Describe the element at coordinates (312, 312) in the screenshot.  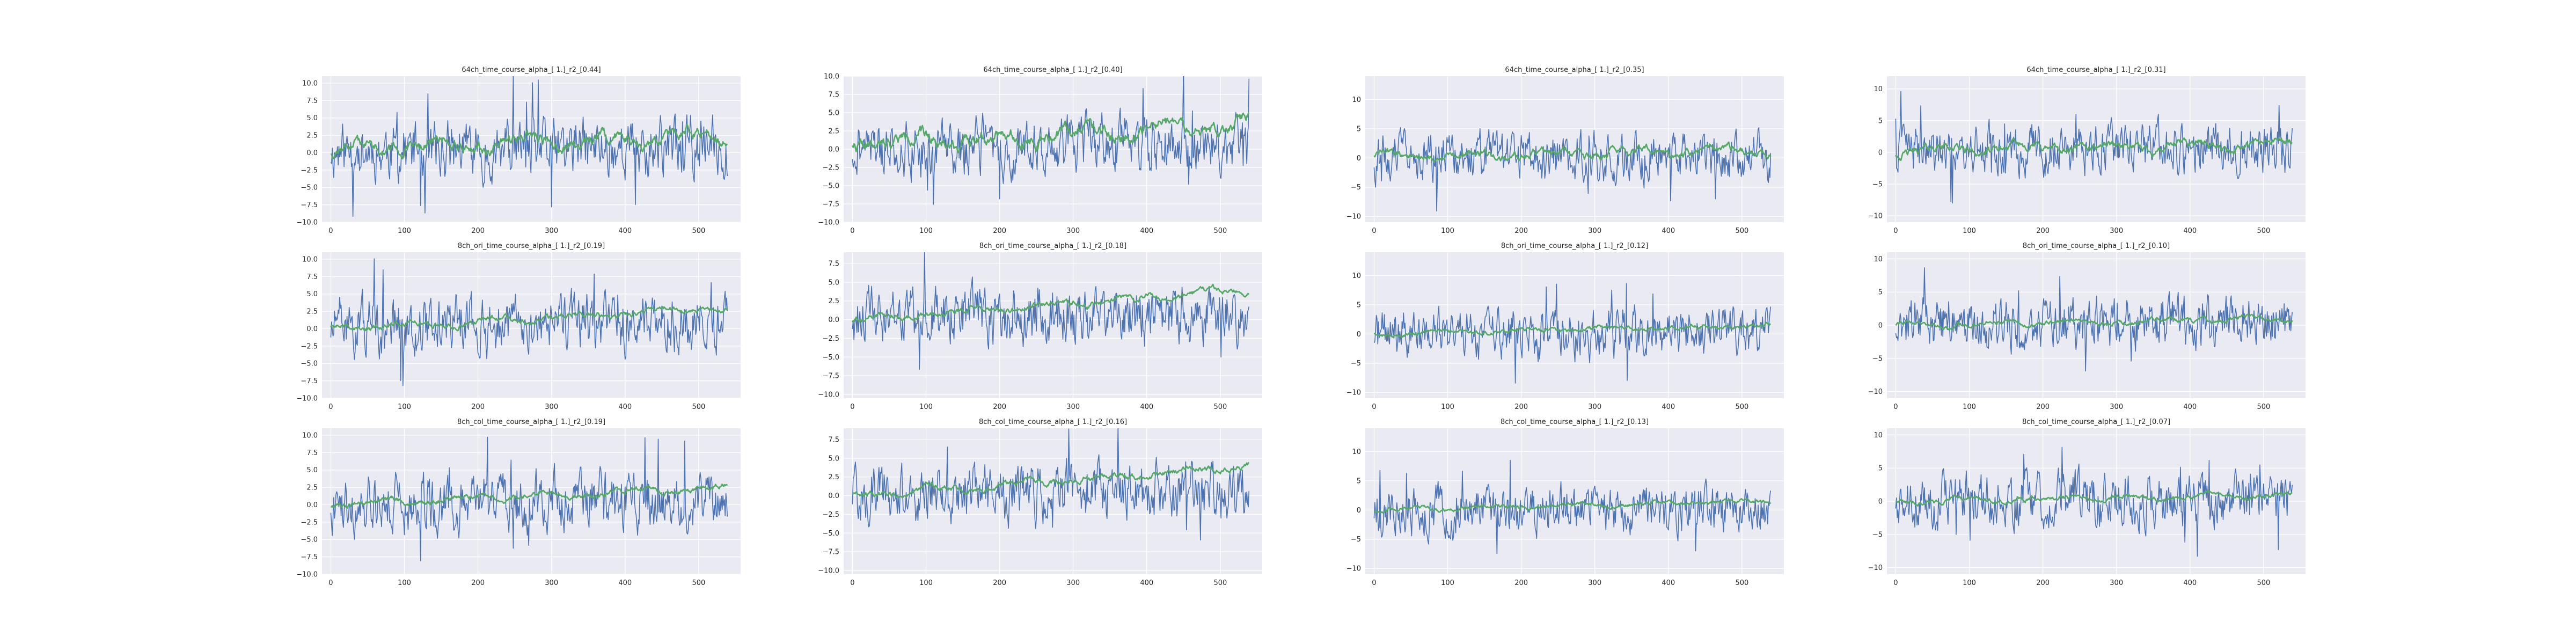
I see `y-tick-label: 2.5` at that location.